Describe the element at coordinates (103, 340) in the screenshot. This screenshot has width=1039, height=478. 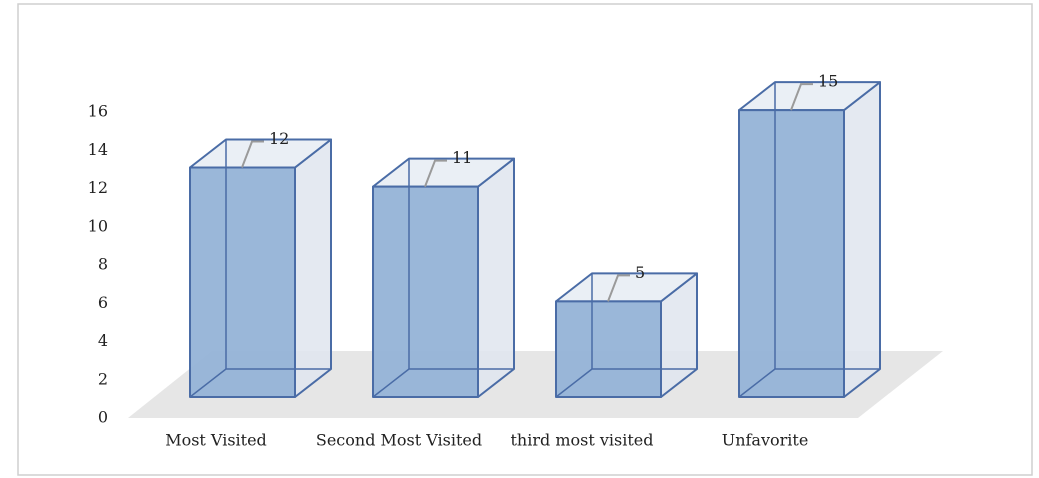
I see `y-tick-label: 4` at that location.